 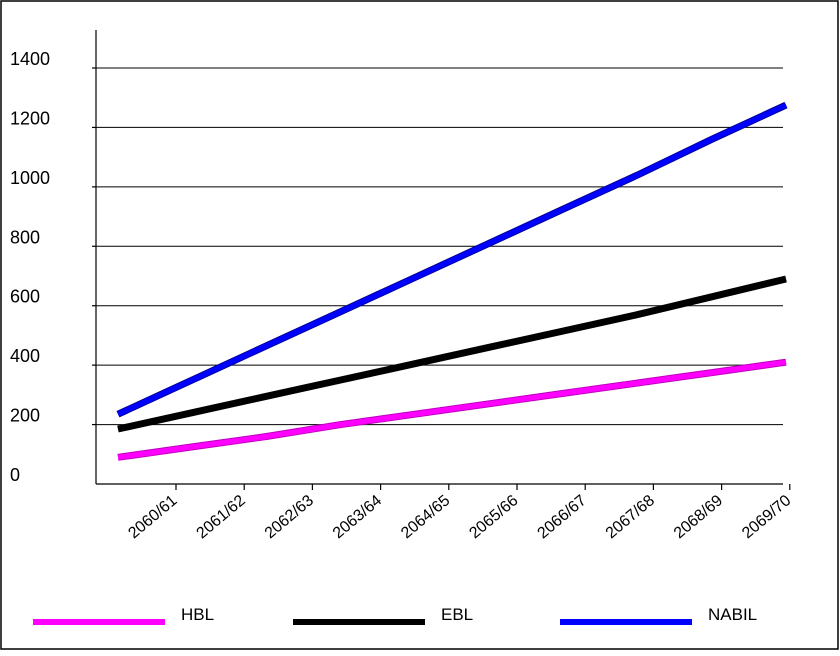 I want to click on y-tick-label: 1400, so click(x=30, y=59).